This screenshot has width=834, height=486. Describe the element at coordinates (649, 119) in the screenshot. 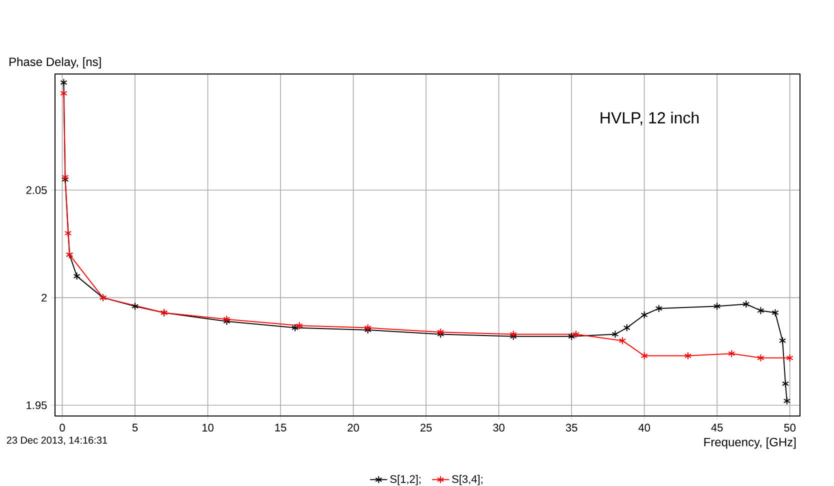

I see `annotation: HVLP, 12 inch` at that location.